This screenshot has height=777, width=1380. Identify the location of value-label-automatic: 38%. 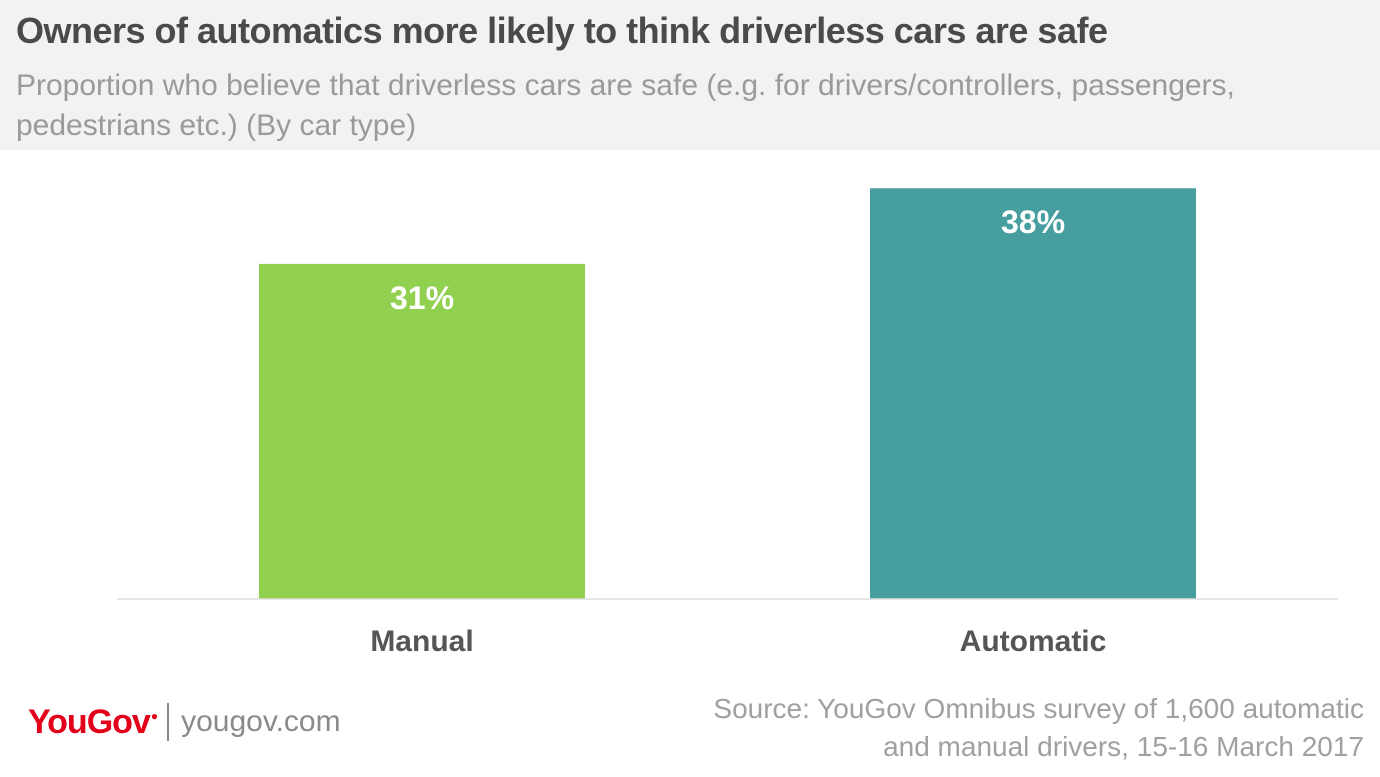
(1033, 222).